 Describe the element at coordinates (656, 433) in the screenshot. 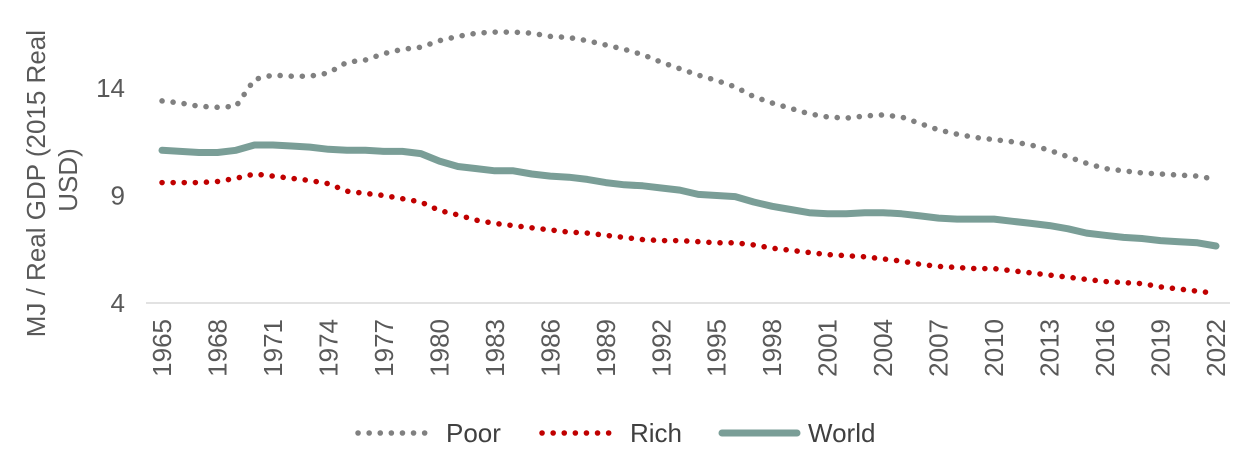

I see `legend-label-rich: Rich` at that location.